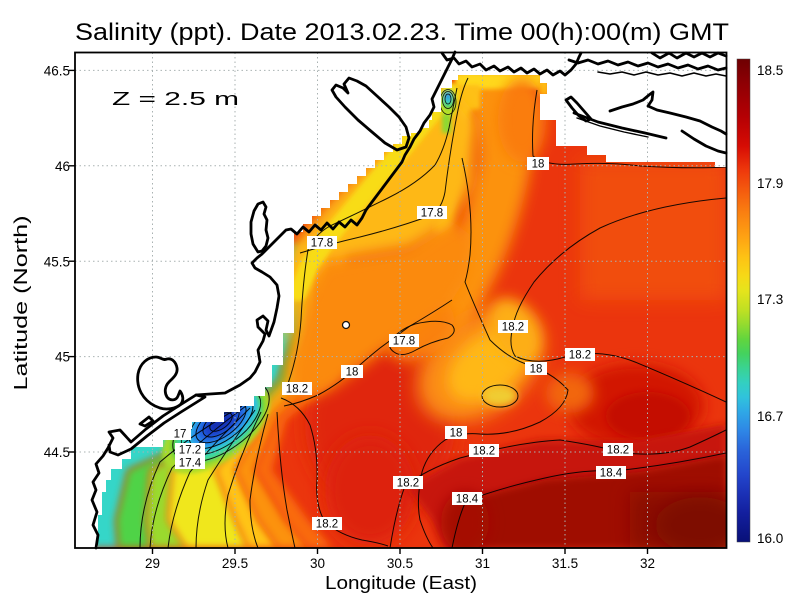  Describe the element at coordinates (190, 464) in the screenshot. I see `svg-text: 17.4` at that location.